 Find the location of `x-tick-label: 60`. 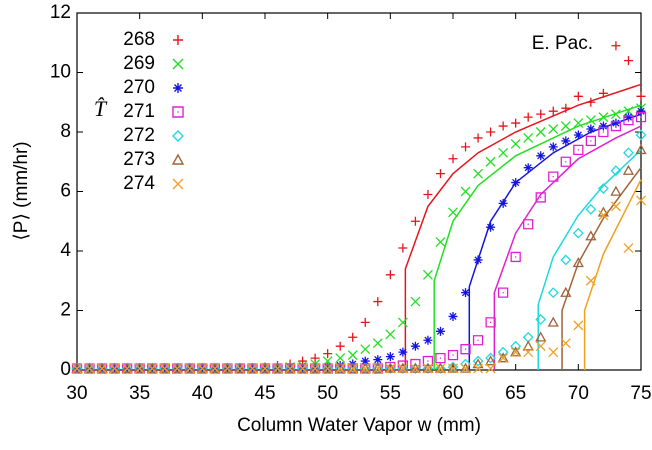

x-tick-label: 60 is located at coordinates (452, 393).